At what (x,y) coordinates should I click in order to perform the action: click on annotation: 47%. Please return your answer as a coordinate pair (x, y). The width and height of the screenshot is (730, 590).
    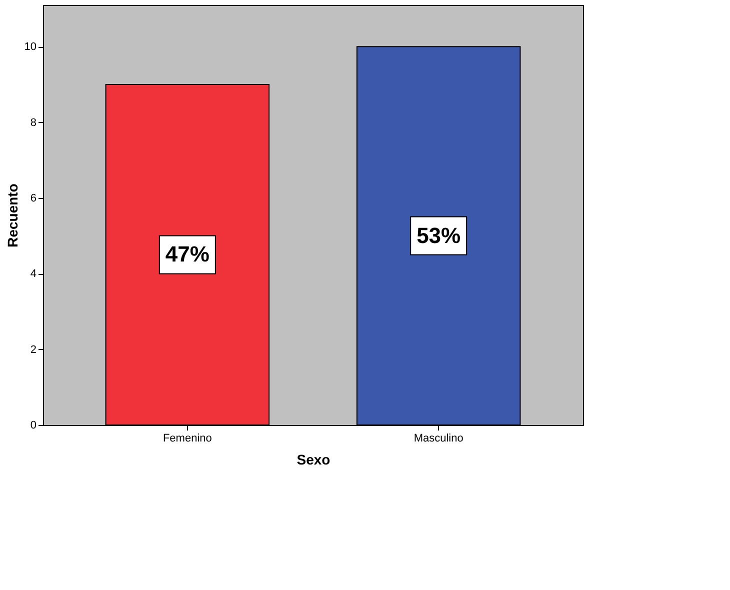
    Looking at the image, I should click on (187, 254).